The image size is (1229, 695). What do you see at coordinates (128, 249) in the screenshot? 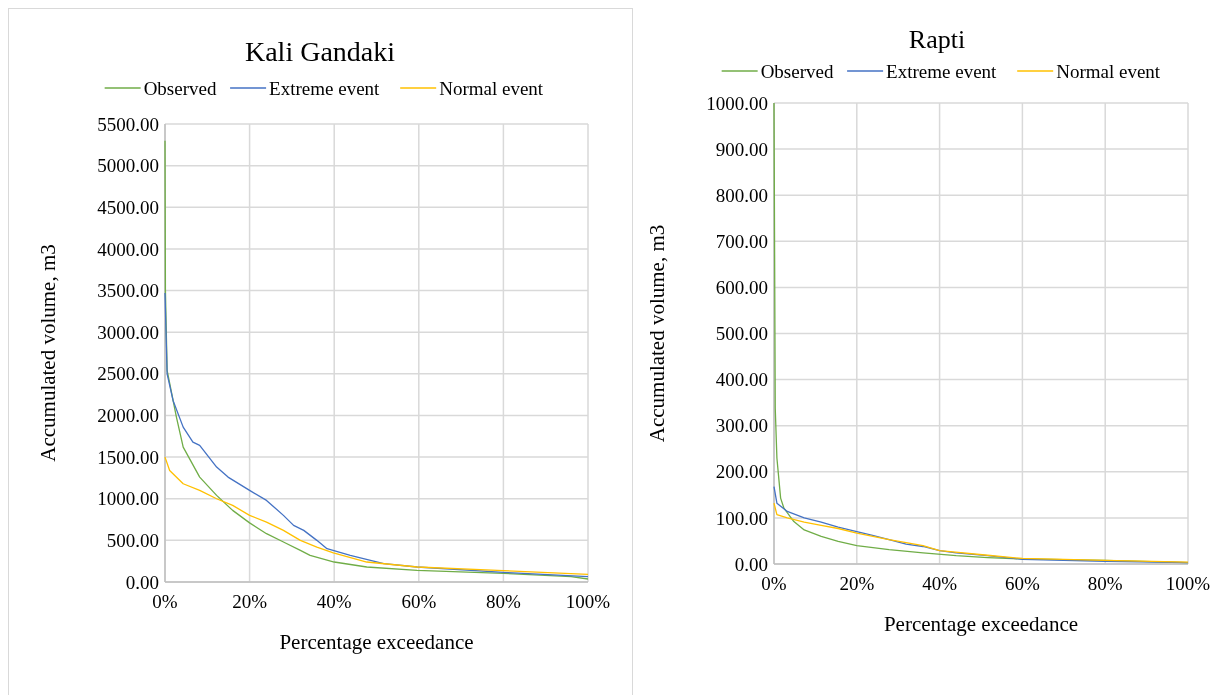
I see `y-tick-label: 4000.00` at bounding box center [128, 249].